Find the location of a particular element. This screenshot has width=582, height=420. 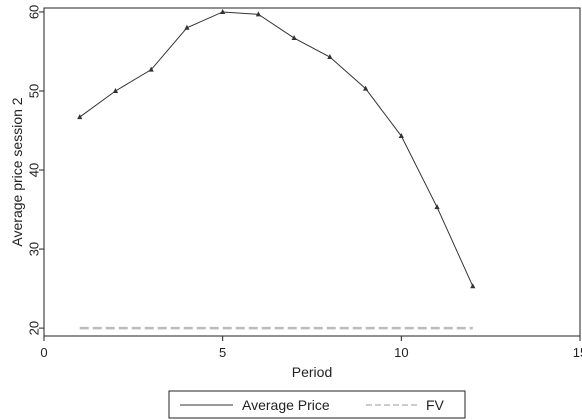

x-tick-label: 15 is located at coordinates (577, 352).